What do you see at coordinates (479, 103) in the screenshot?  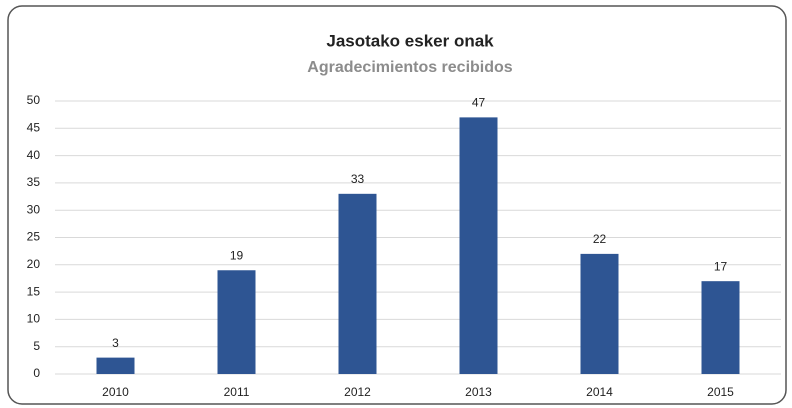 I see `data-label: 47` at bounding box center [479, 103].